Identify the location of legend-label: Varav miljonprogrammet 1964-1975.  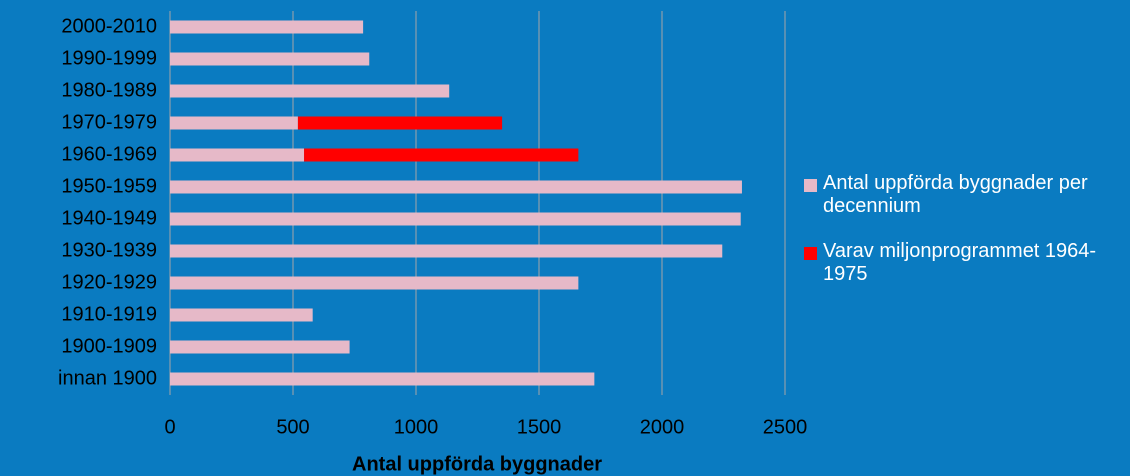
(960, 262).